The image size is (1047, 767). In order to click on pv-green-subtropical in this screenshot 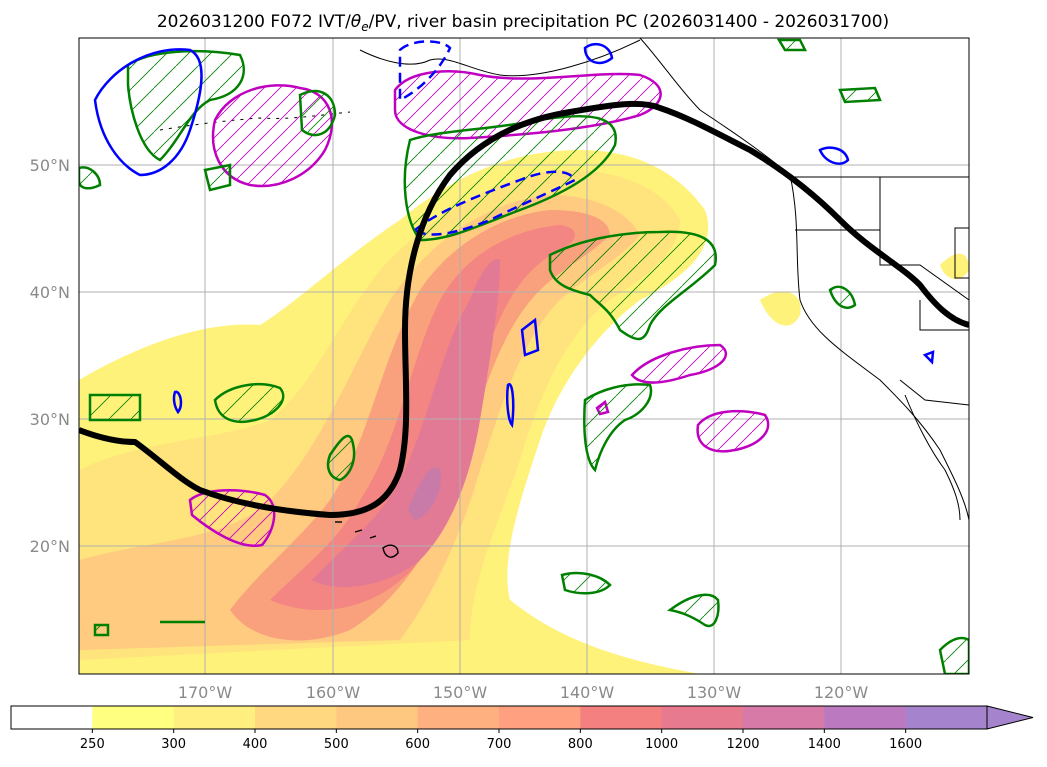, I will do `click(618, 428)`.